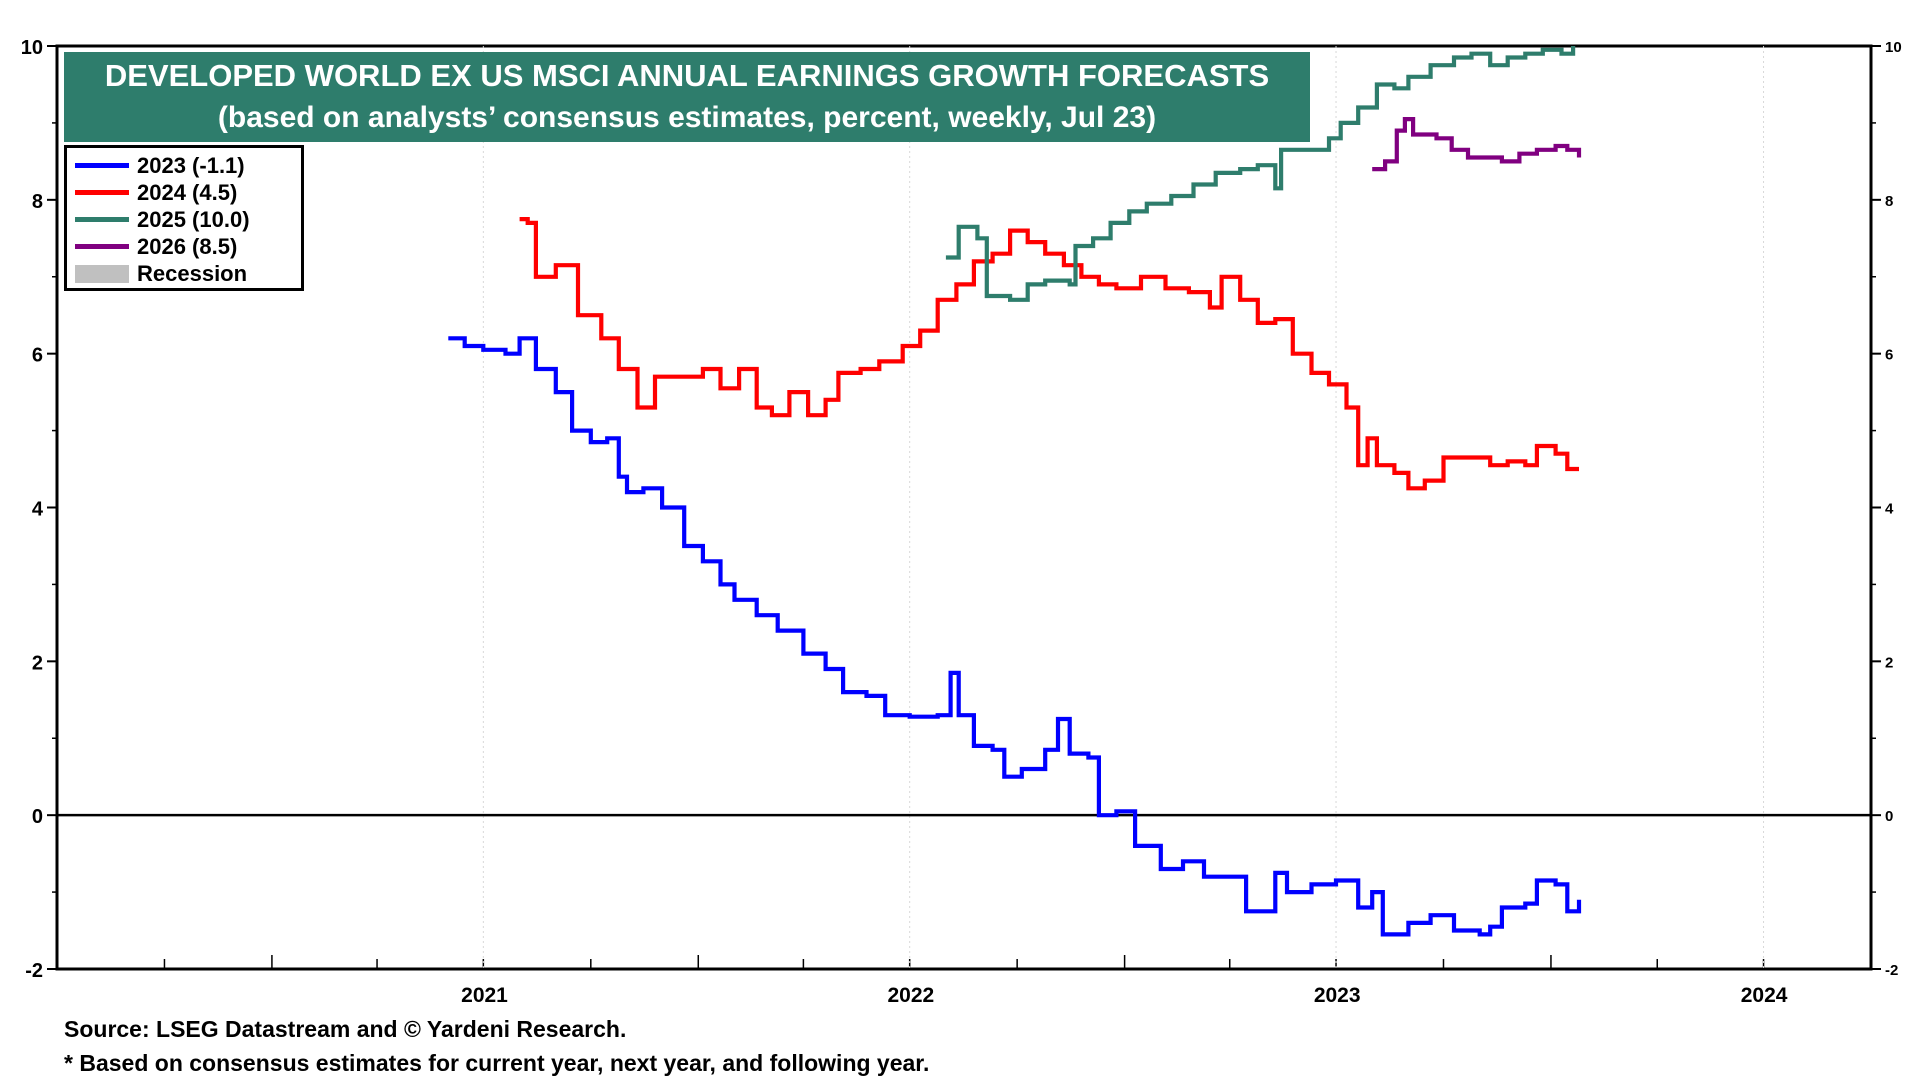 Image resolution: width=1920 pixels, height=1080 pixels. I want to click on y-tick-label-left: 10, so click(32, 48).